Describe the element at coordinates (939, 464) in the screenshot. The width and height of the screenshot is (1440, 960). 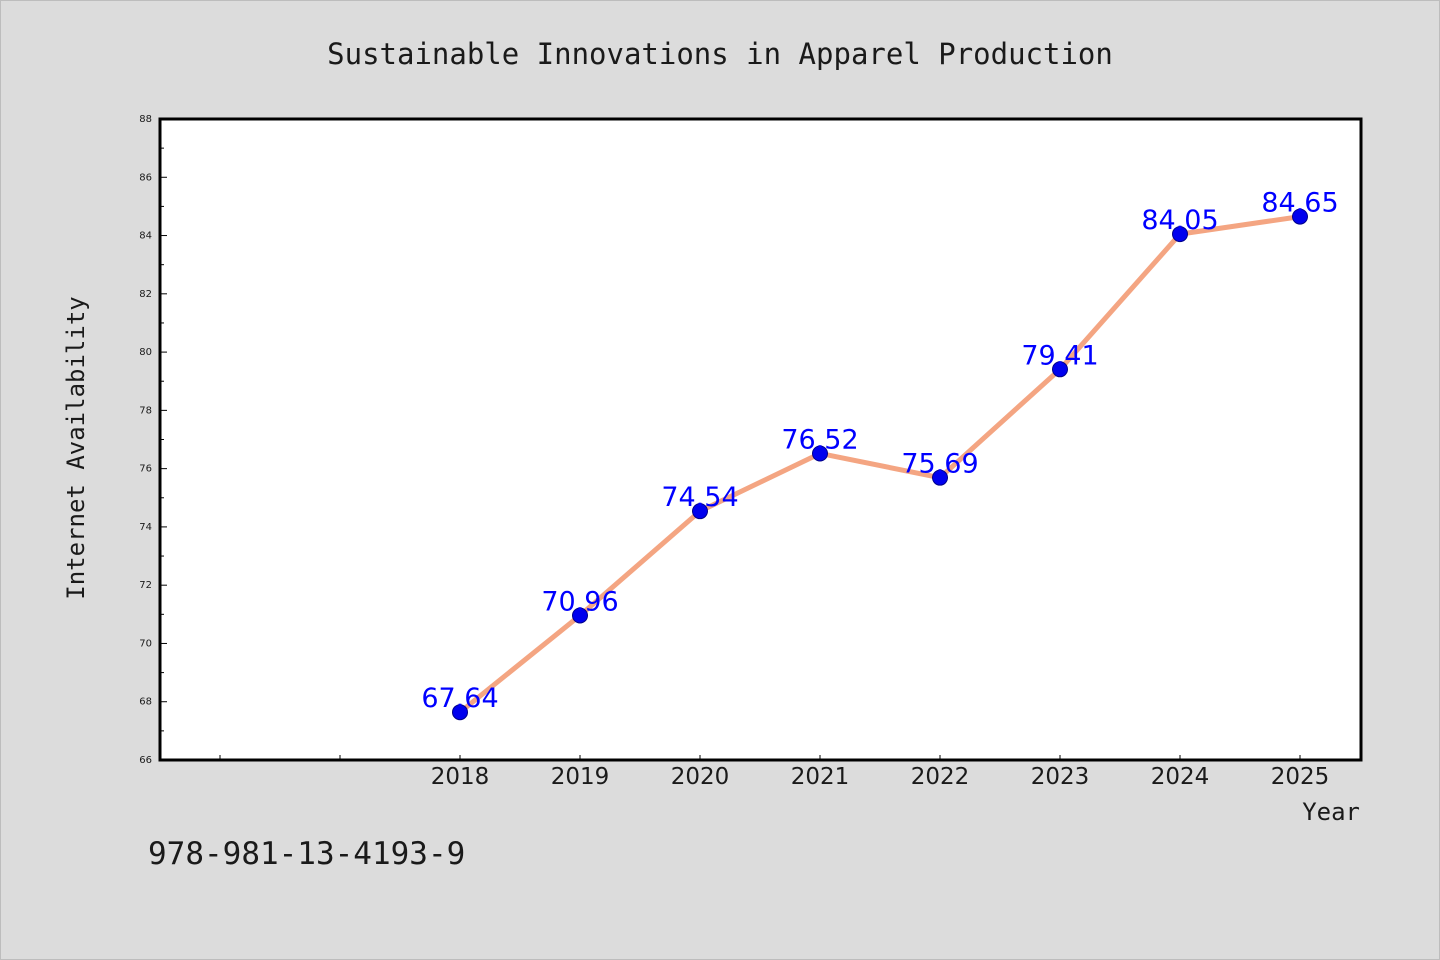
I see `data-label: 75.69` at that location.